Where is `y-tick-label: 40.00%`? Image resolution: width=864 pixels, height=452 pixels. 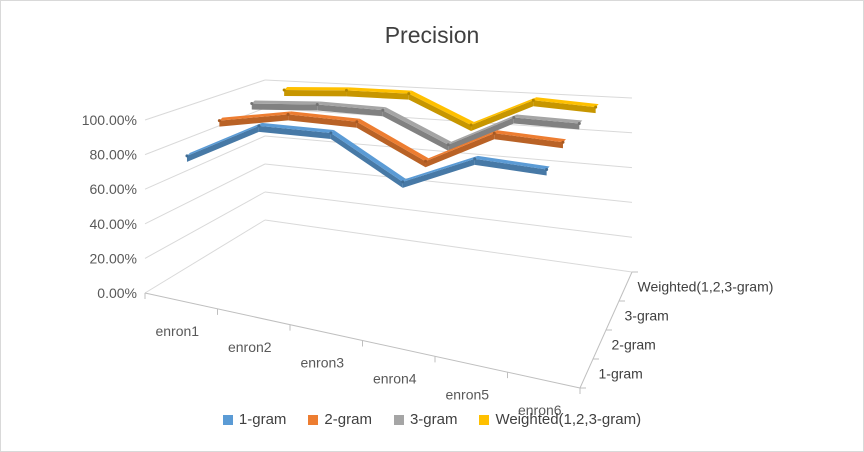 y-tick-label: 40.00% is located at coordinates (113, 224).